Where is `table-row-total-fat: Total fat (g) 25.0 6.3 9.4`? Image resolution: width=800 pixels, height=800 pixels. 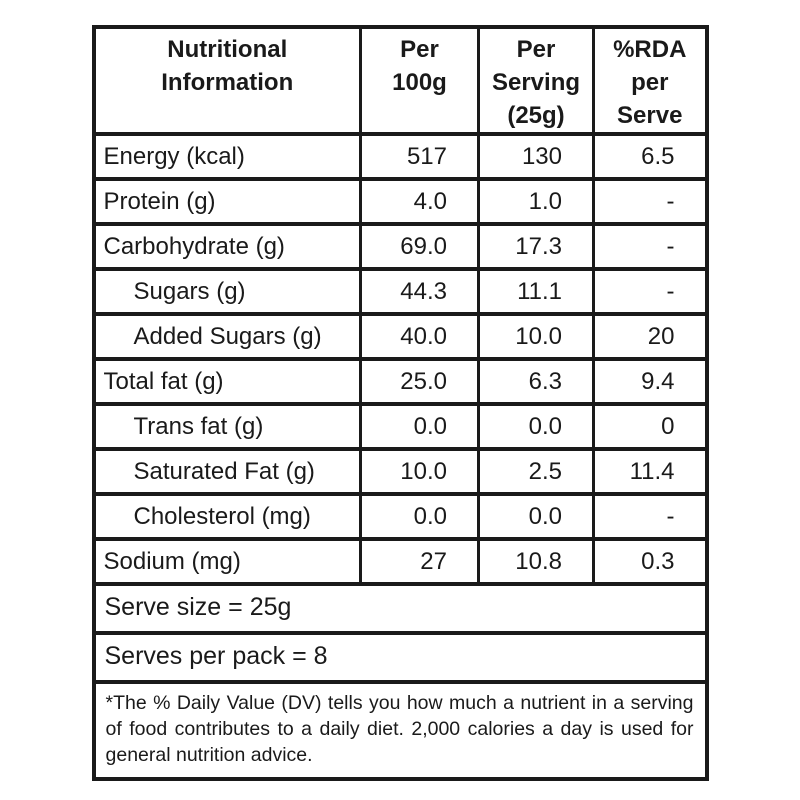 table-row-total-fat: Total fat (g) 25.0 6.3 9.4 is located at coordinates (400, 381).